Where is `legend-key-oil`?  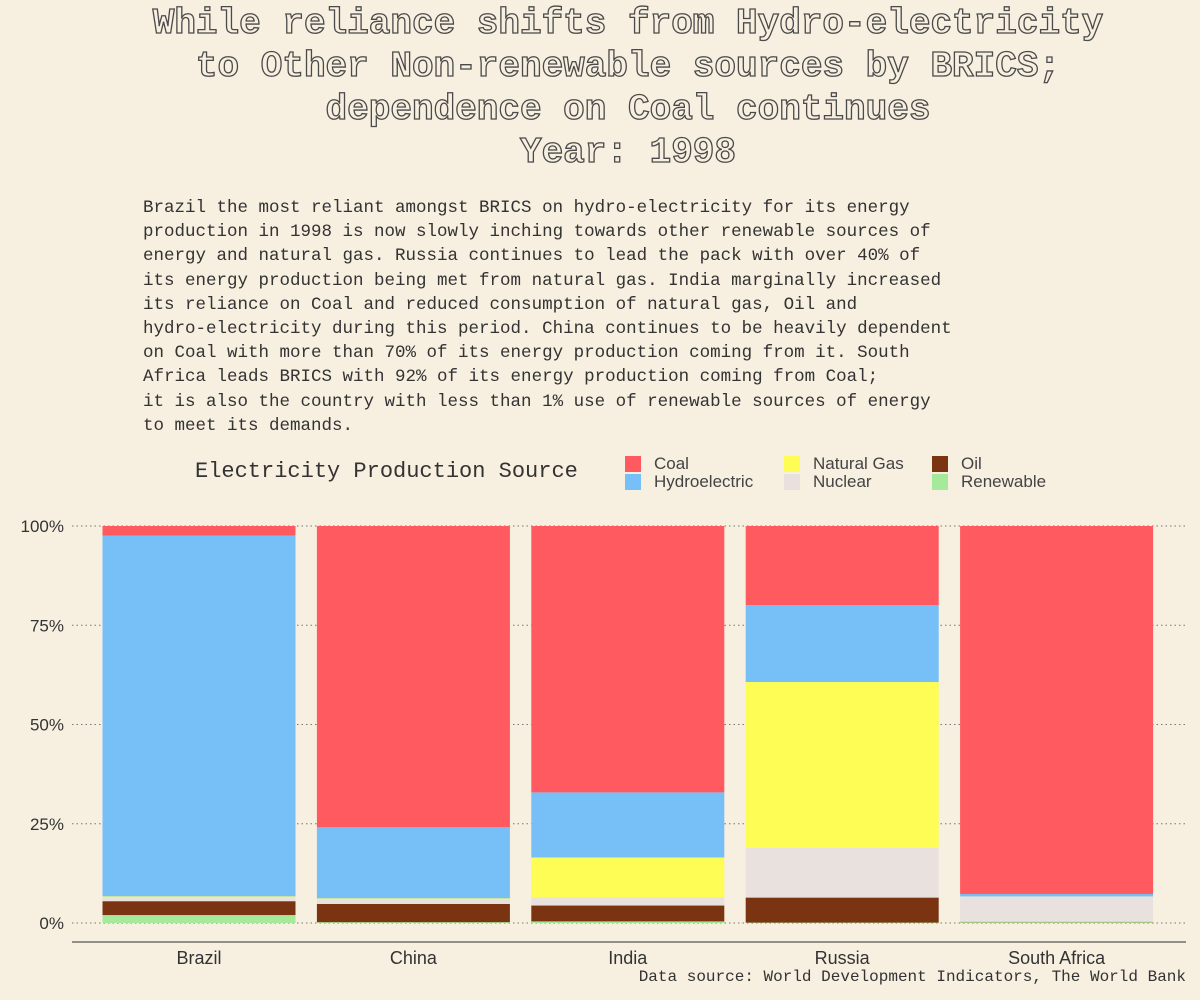 legend-key-oil is located at coordinates (940, 464).